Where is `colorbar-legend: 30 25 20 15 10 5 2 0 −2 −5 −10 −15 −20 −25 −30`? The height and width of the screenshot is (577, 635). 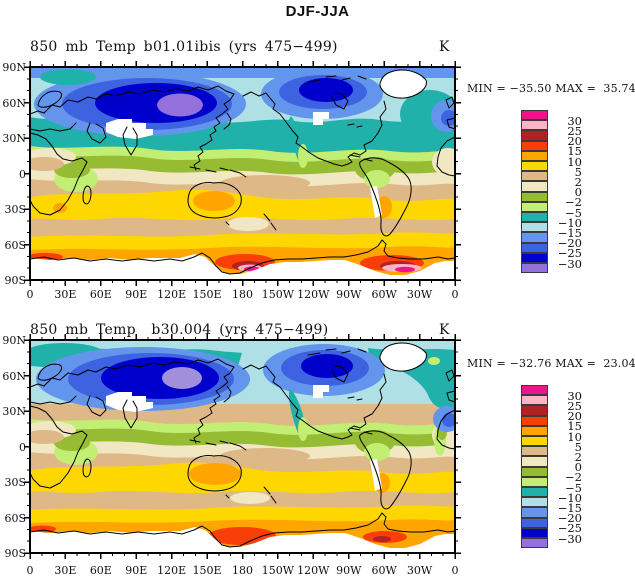
colorbar-legend: 30 25 20 15 10 5 2 0 −2 −5 −10 −15 −20 −25 −30 is located at coordinates (566, 200).